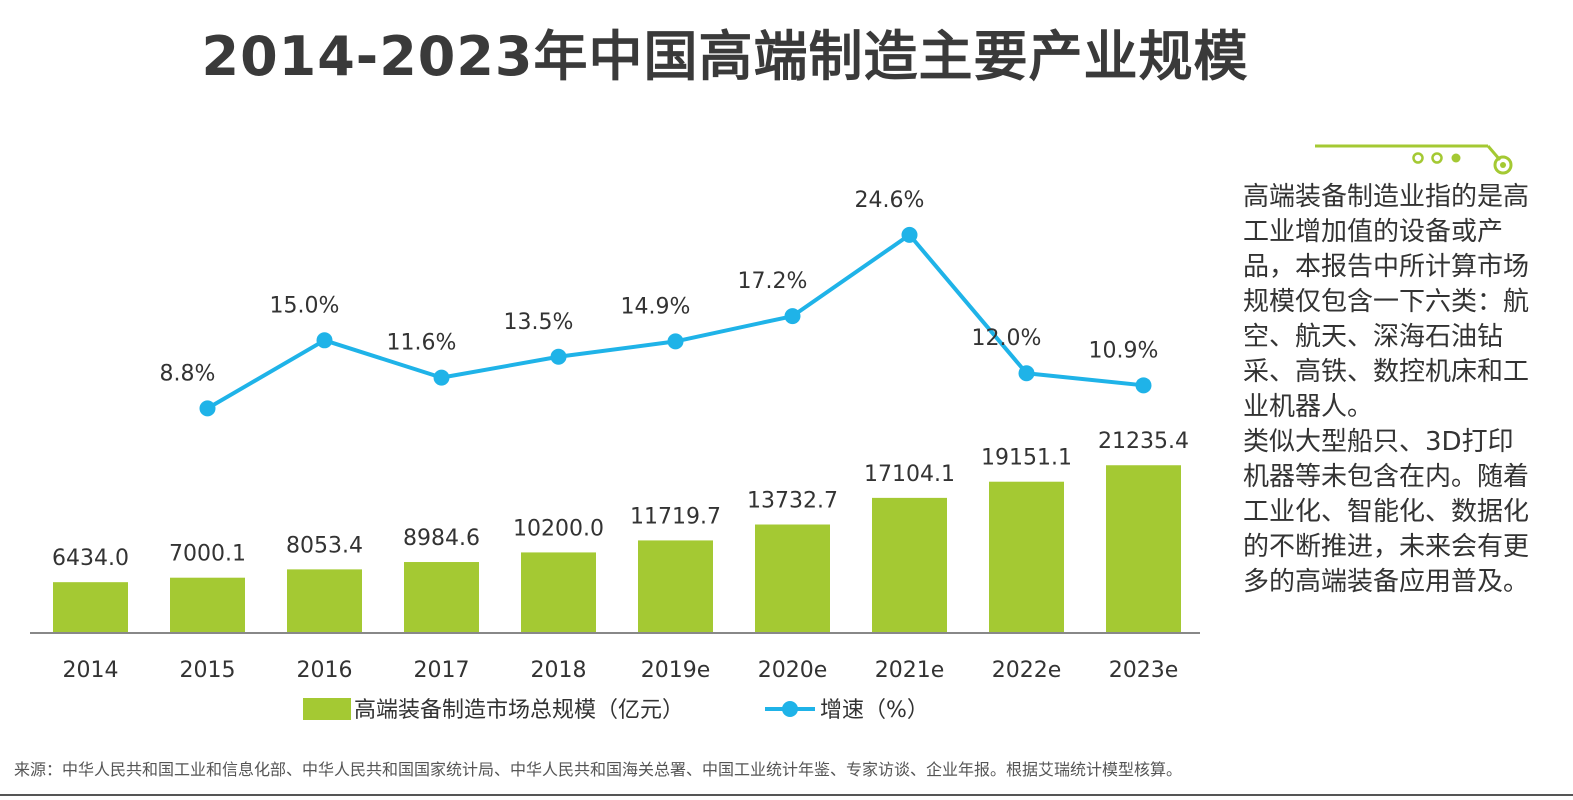 This screenshot has width=1573, height=800. Describe the element at coordinates (1414, 159) in the screenshot. I see `decorative-dots-icon` at that location.